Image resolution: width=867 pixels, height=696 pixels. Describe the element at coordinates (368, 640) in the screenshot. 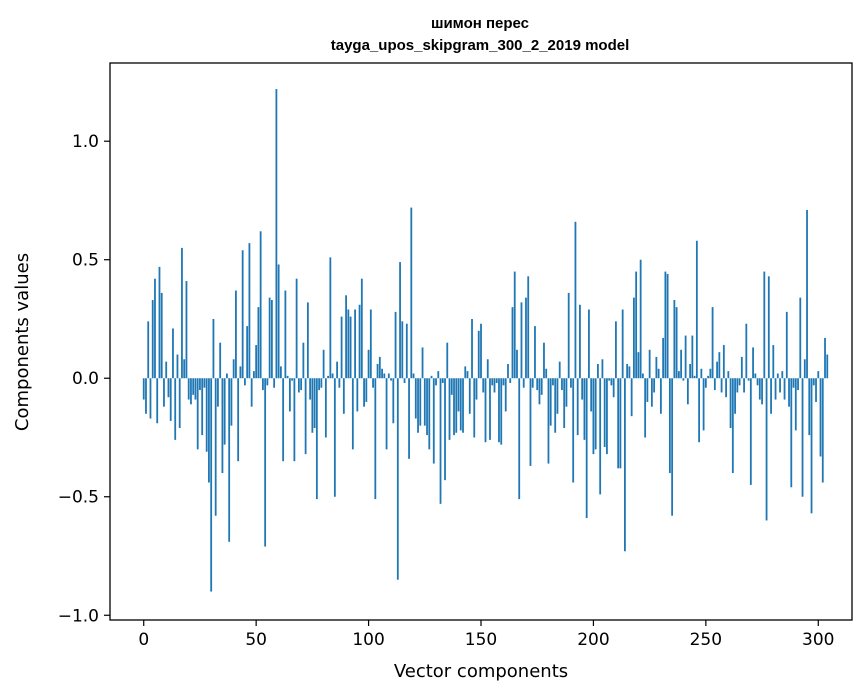

I see `x-tick-label: 100` at that location.